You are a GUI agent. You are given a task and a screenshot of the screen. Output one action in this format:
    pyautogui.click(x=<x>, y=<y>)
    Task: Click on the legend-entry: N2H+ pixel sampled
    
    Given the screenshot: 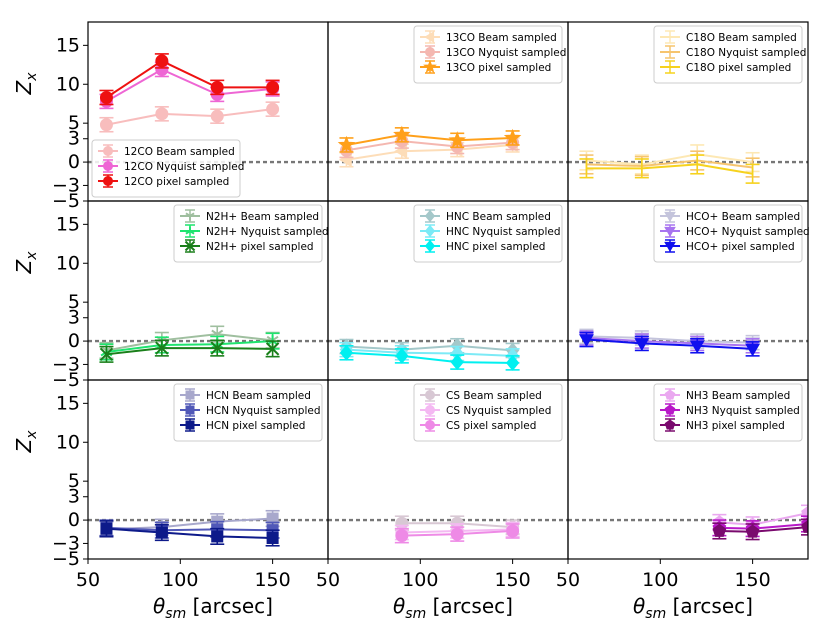 What is the action you would take?
    pyautogui.click(x=260, y=247)
    